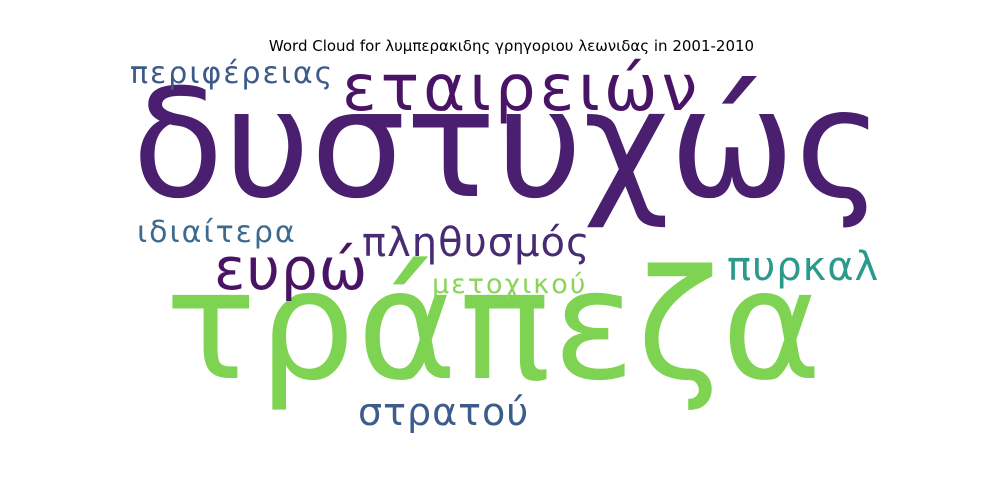 The image size is (1000, 500). Describe the element at coordinates (291, 269) in the screenshot. I see `word-4: ευρώ` at that location.